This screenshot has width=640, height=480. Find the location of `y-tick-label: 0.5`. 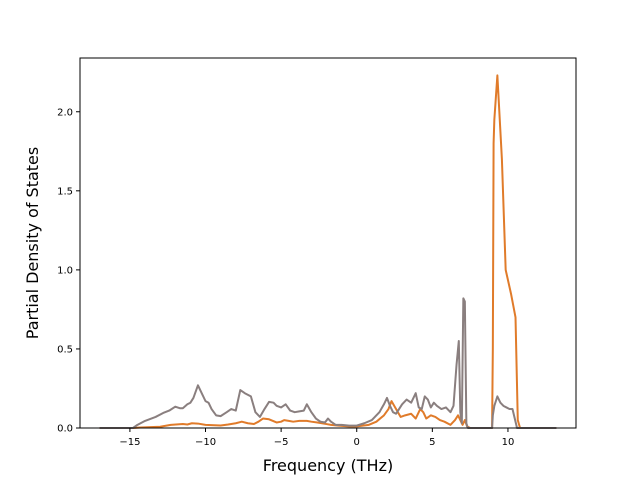

y-tick-label: 0.5 is located at coordinates (65, 349).